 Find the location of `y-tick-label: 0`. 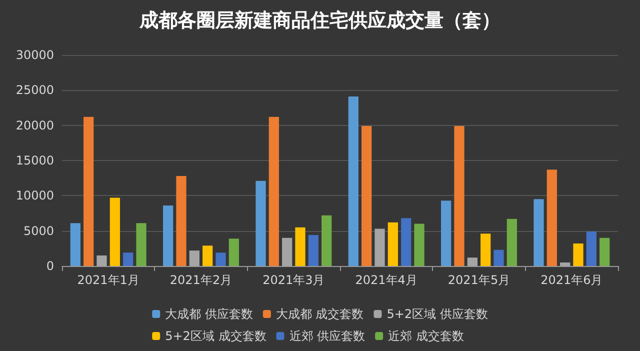

y-tick-label: 0 is located at coordinates (50, 266).